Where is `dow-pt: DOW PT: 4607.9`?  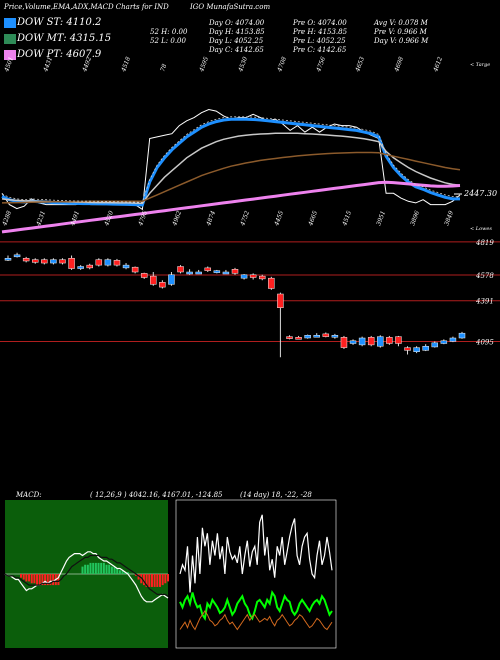 dow-pt: DOW PT: 4607.9 is located at coordinates (59, 54).